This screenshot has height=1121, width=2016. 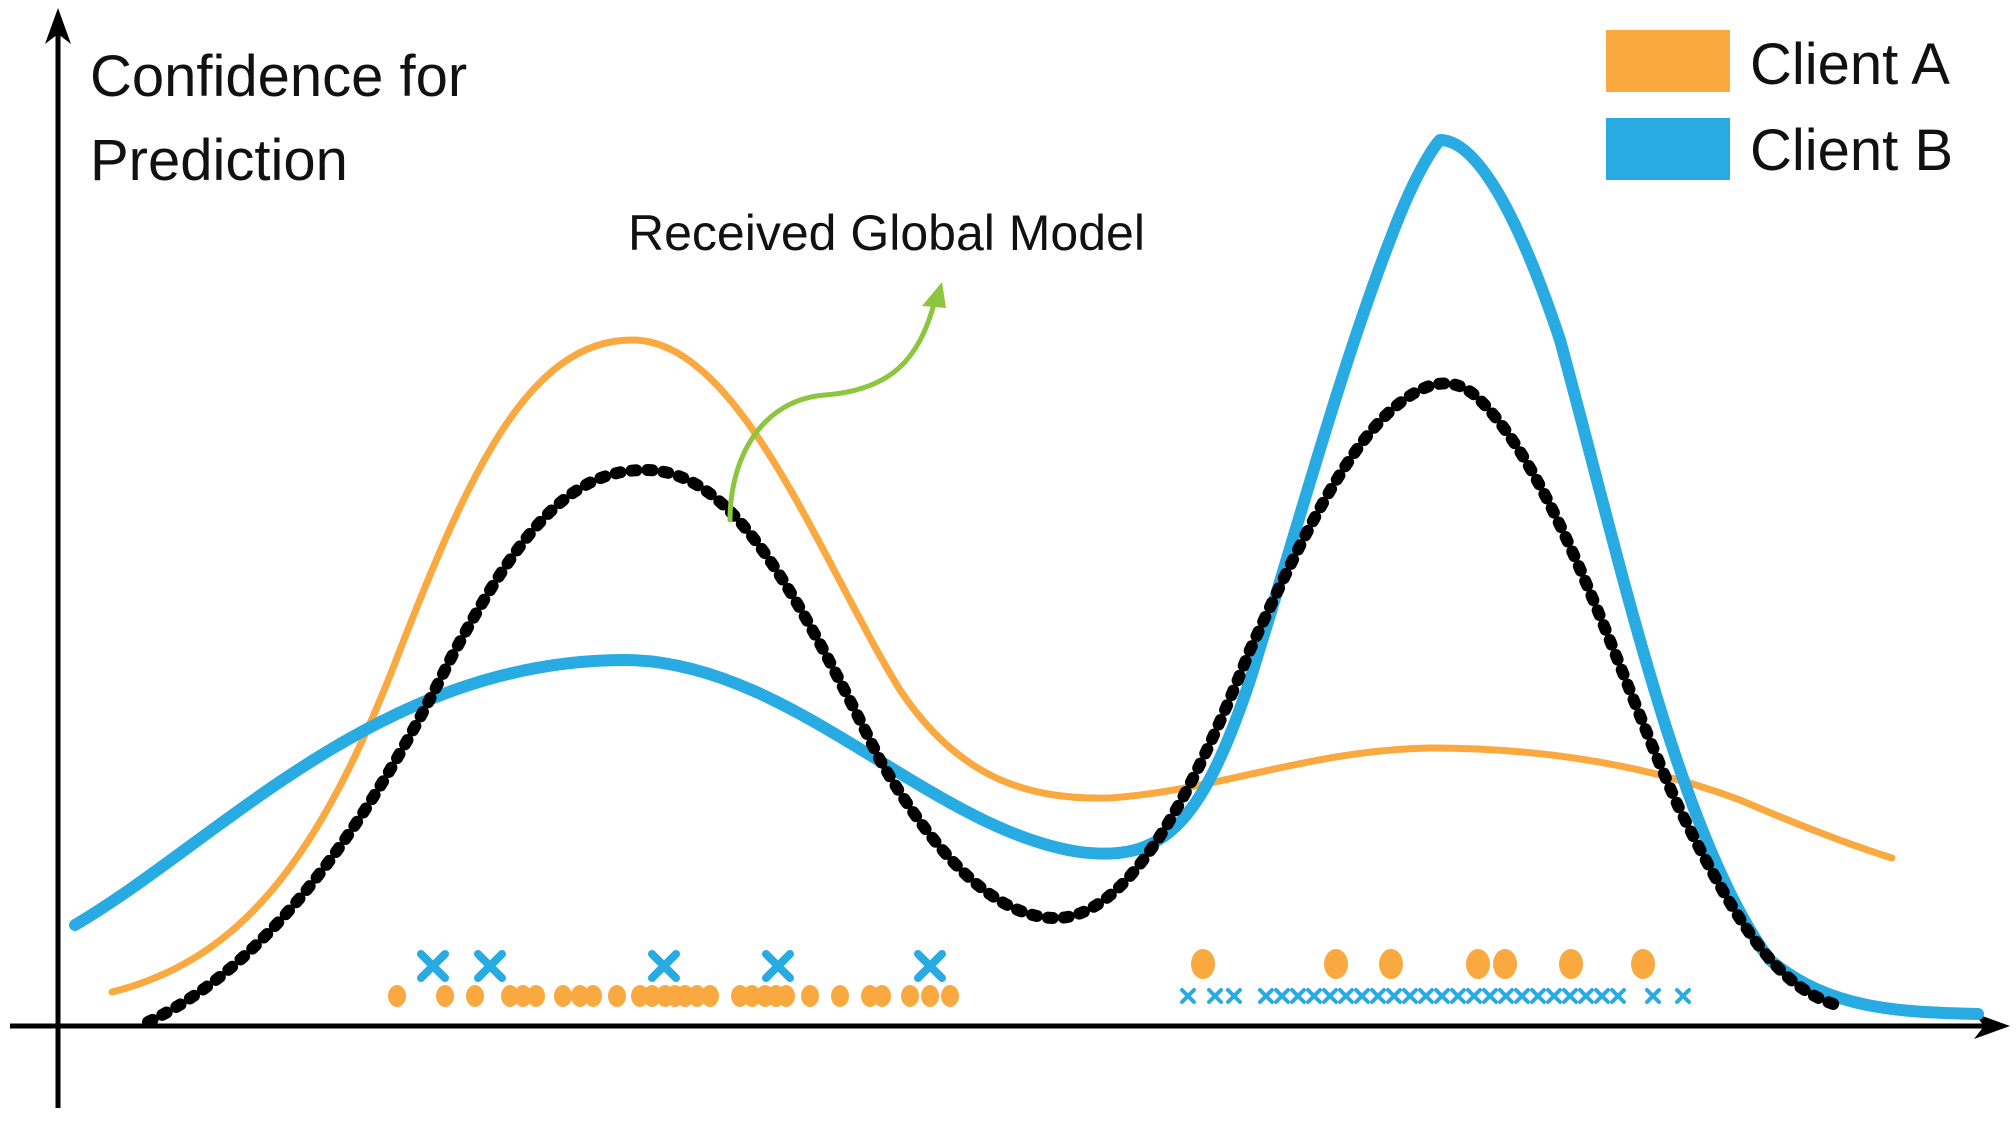 I want to click on y-axis-arrowhead, so click(x=58, y=26).